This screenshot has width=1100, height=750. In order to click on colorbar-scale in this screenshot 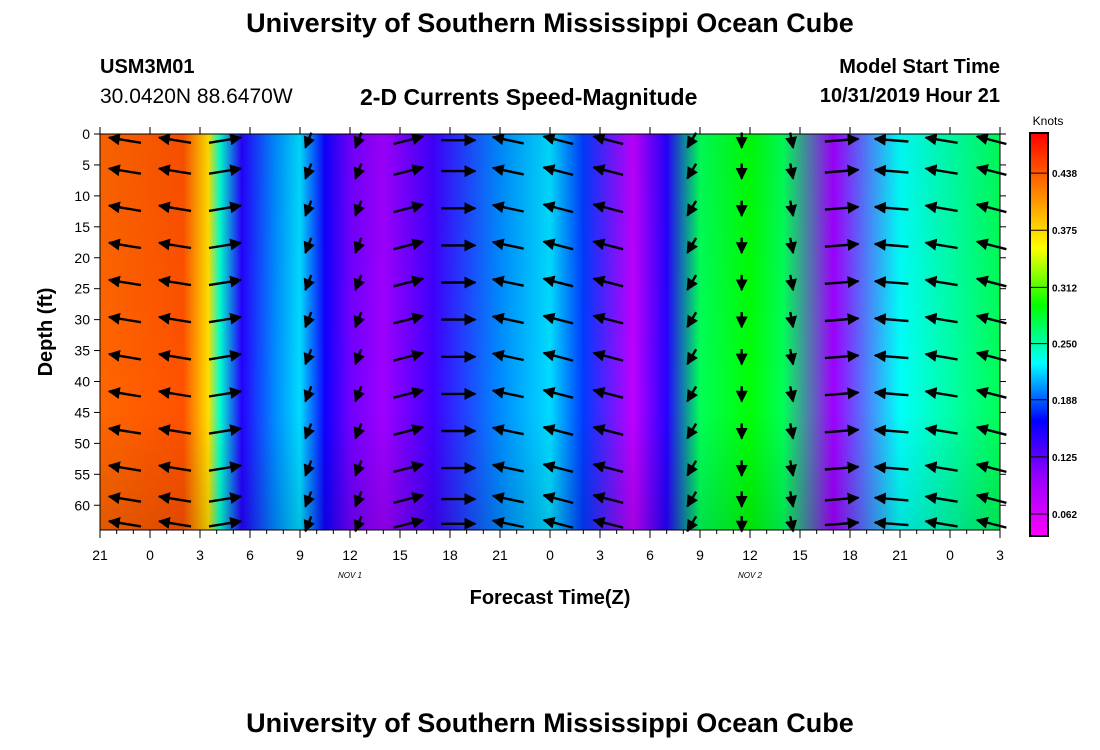, I will do `click(1039, 334)`.